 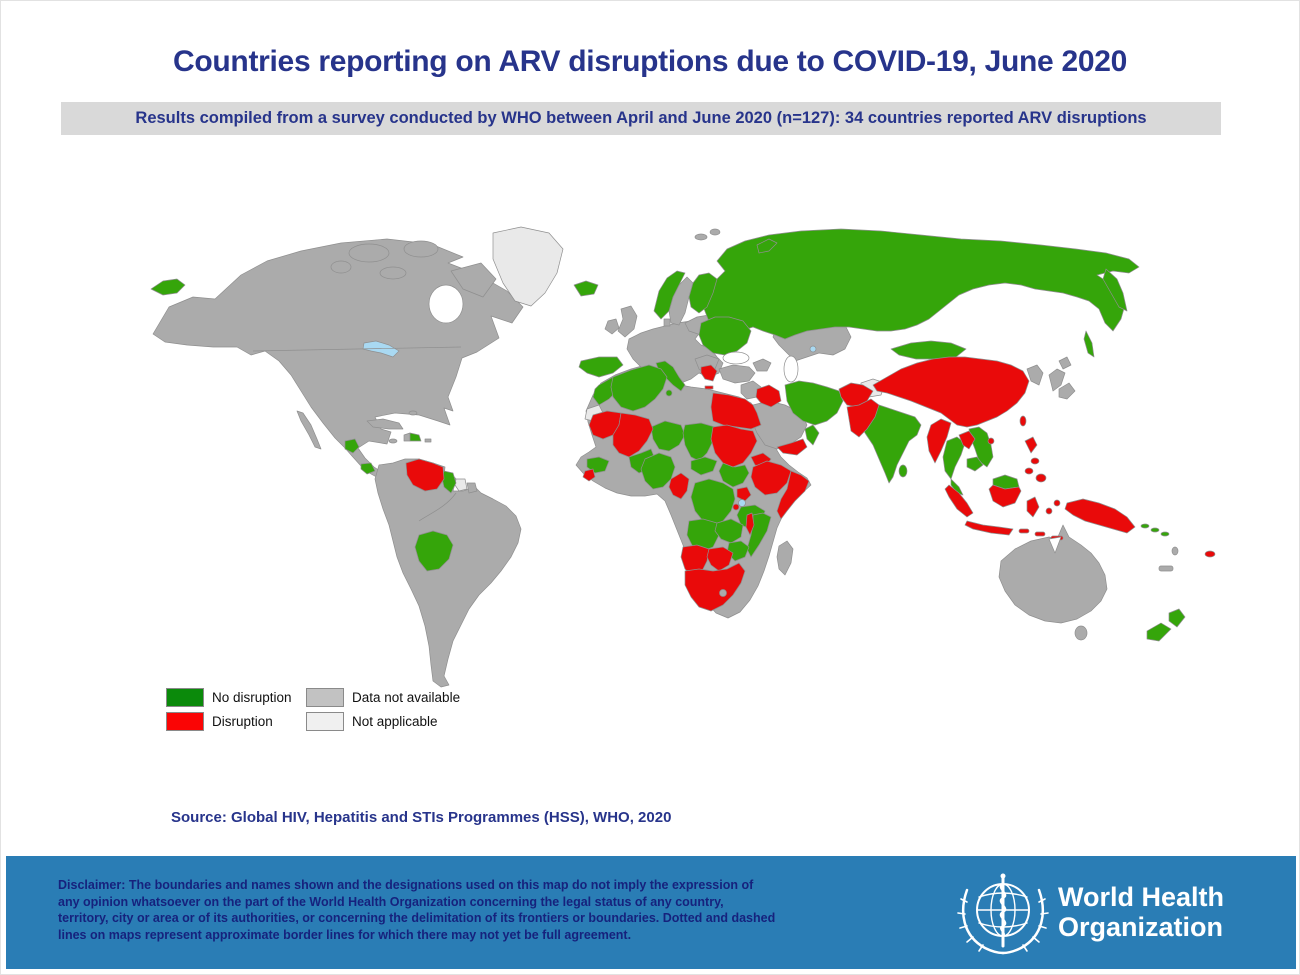 I want to click on region-jamaica, so click(x=393, y=441).